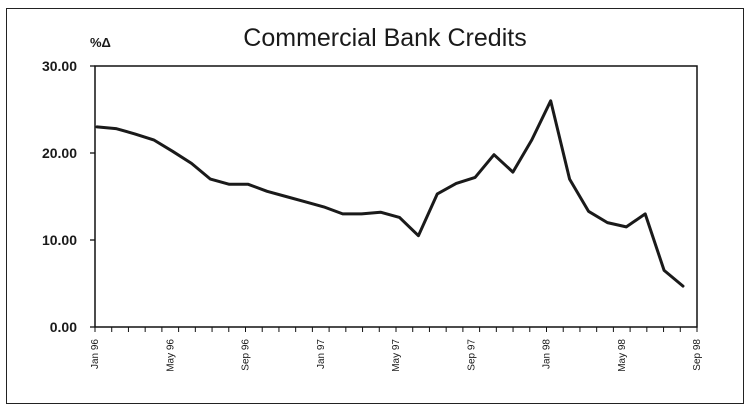 The image size is (752, 413). I want to click on y-tick-label: 0.00, so click(63, 327).